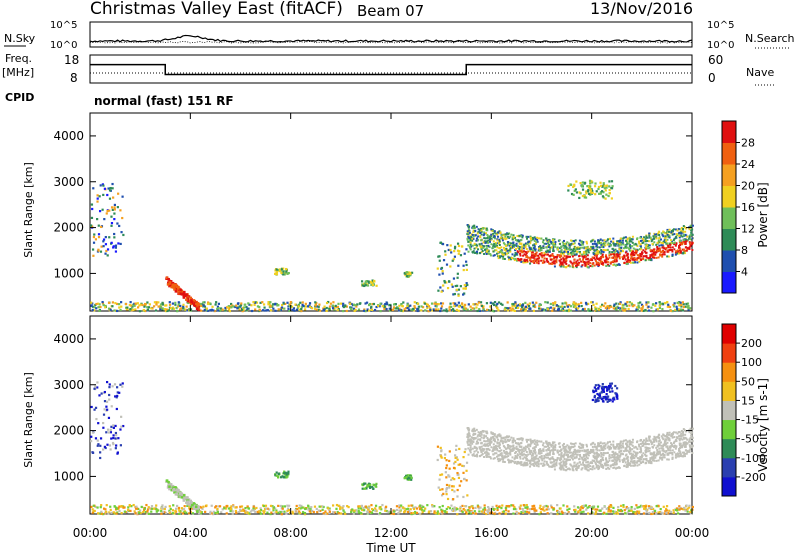 The height and width of the screenshot is (554, 800). What do you see at coordinates (729, 261) in the screenshot?
I see `colorbar-swatch` at bounding box center [729, 261].